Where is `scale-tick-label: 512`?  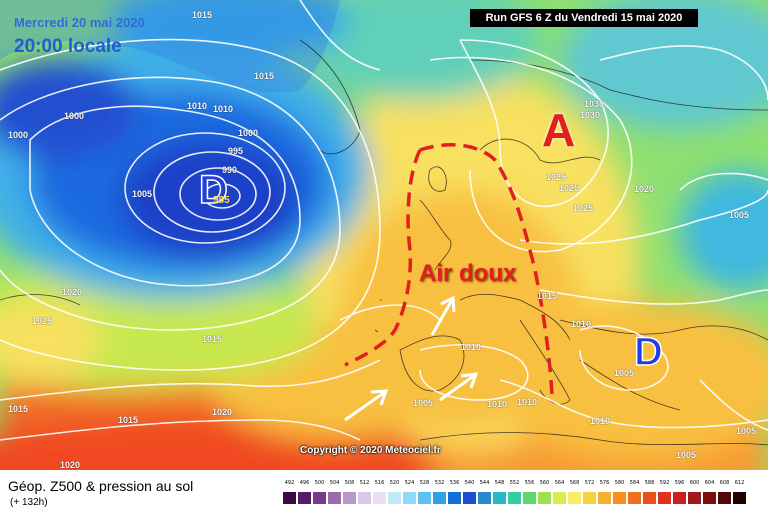
scale-tick-label: 512 is located at coordinates (364, 483).